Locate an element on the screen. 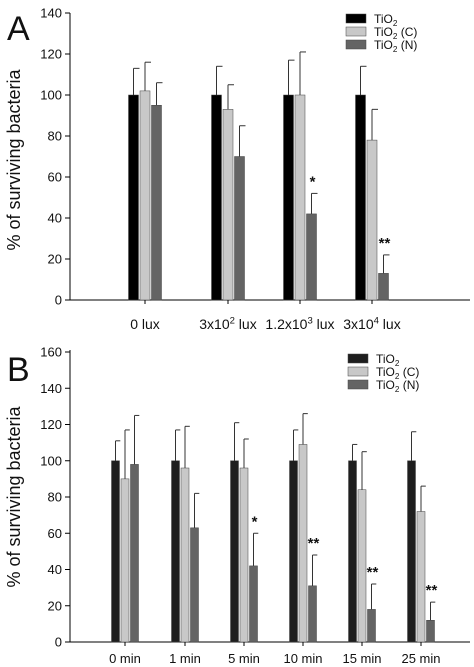 The height and width of the screenshot is (667, 474). x-tick-label: 3x104 lux is located at coordinates (371, 323).